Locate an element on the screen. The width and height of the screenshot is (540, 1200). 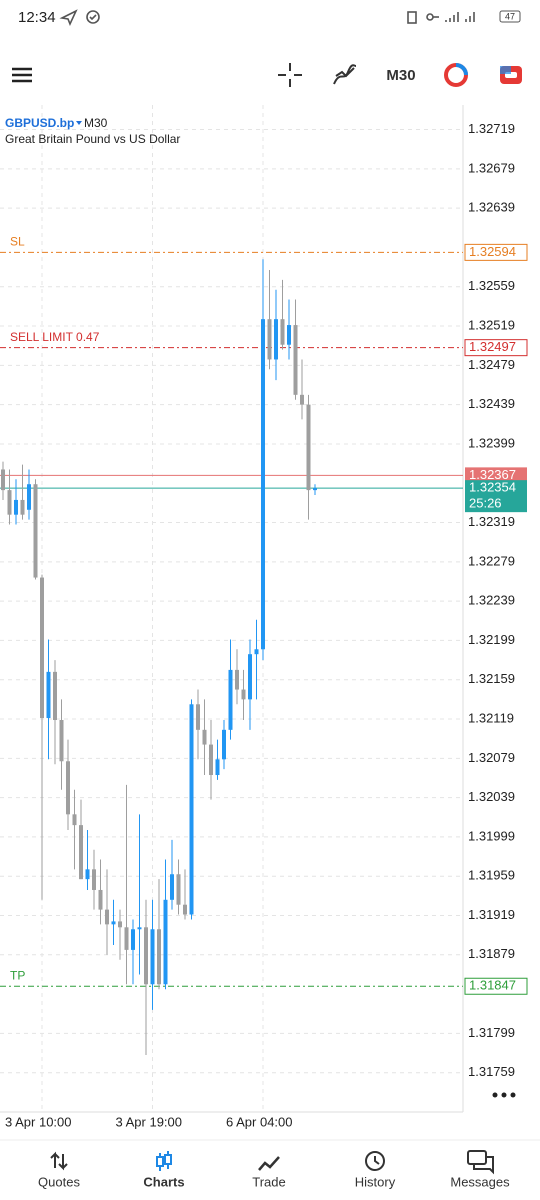
y-tick-label: 1.32479 is located at coordinates (491, 364).